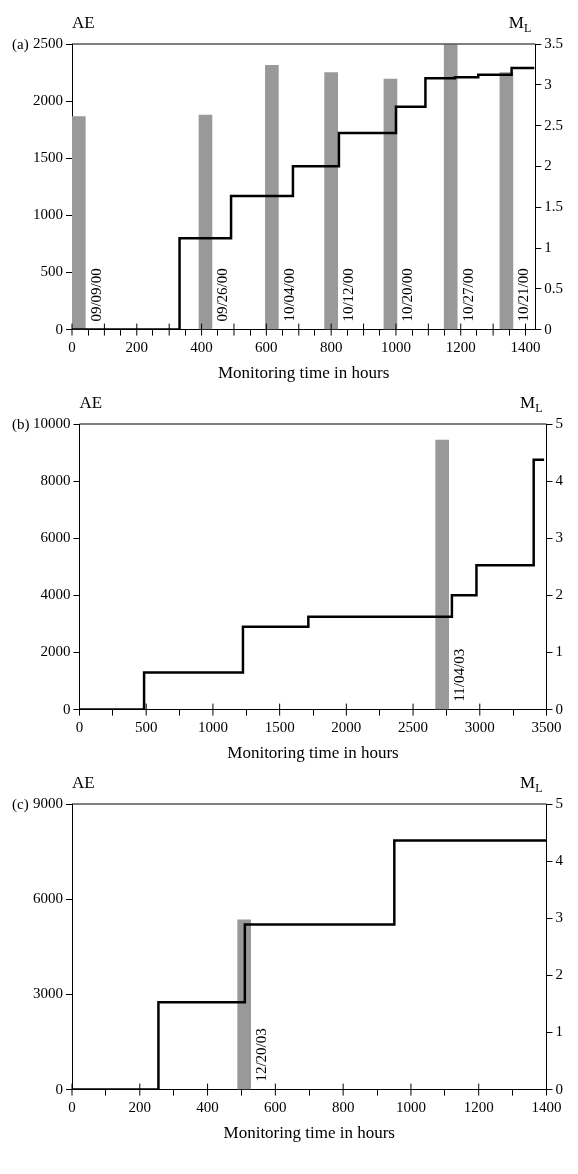 Image resolution: width=578 pixels, height=1174 pixels. What do you see at coordinates (261, 1055) in the screenshot?
I see `annotation: 12/20/03` at bounding box center [261, 1055].